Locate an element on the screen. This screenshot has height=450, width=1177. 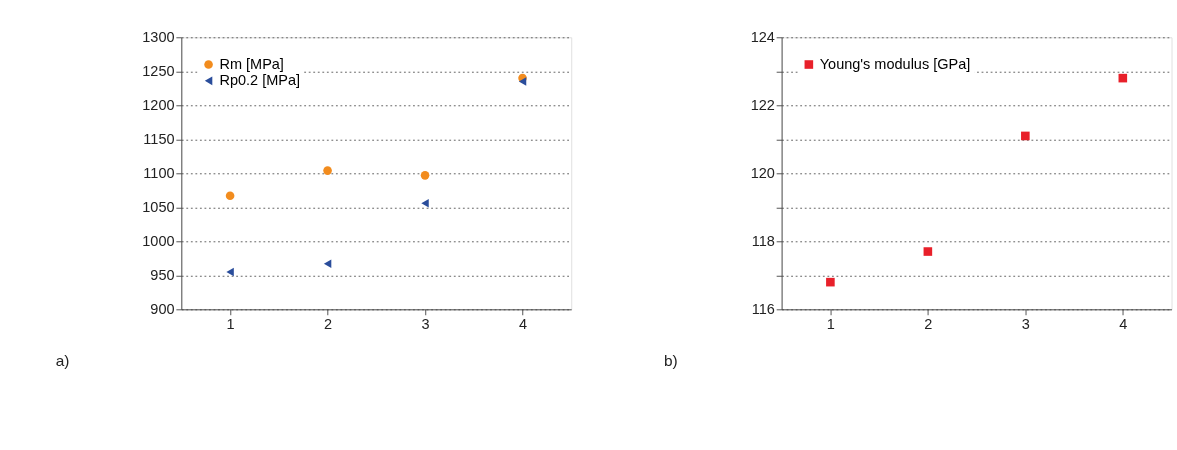
y-tick-label: 1150 is located at coordinates (159, 139).